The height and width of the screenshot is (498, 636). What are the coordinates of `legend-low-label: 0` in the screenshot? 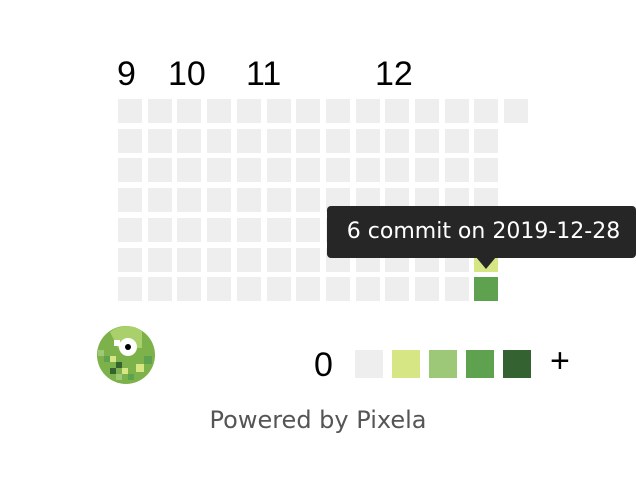 It's located at (323, 365).